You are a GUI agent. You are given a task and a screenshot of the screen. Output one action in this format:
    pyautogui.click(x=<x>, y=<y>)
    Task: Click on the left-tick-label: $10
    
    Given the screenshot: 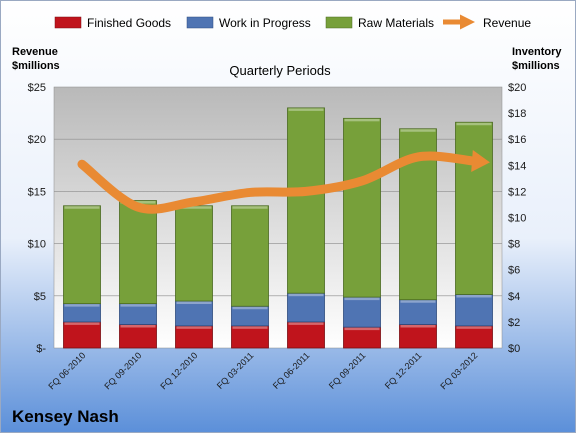 What is the action you would take?
    pyautogui.click(x=37, y=245)
    